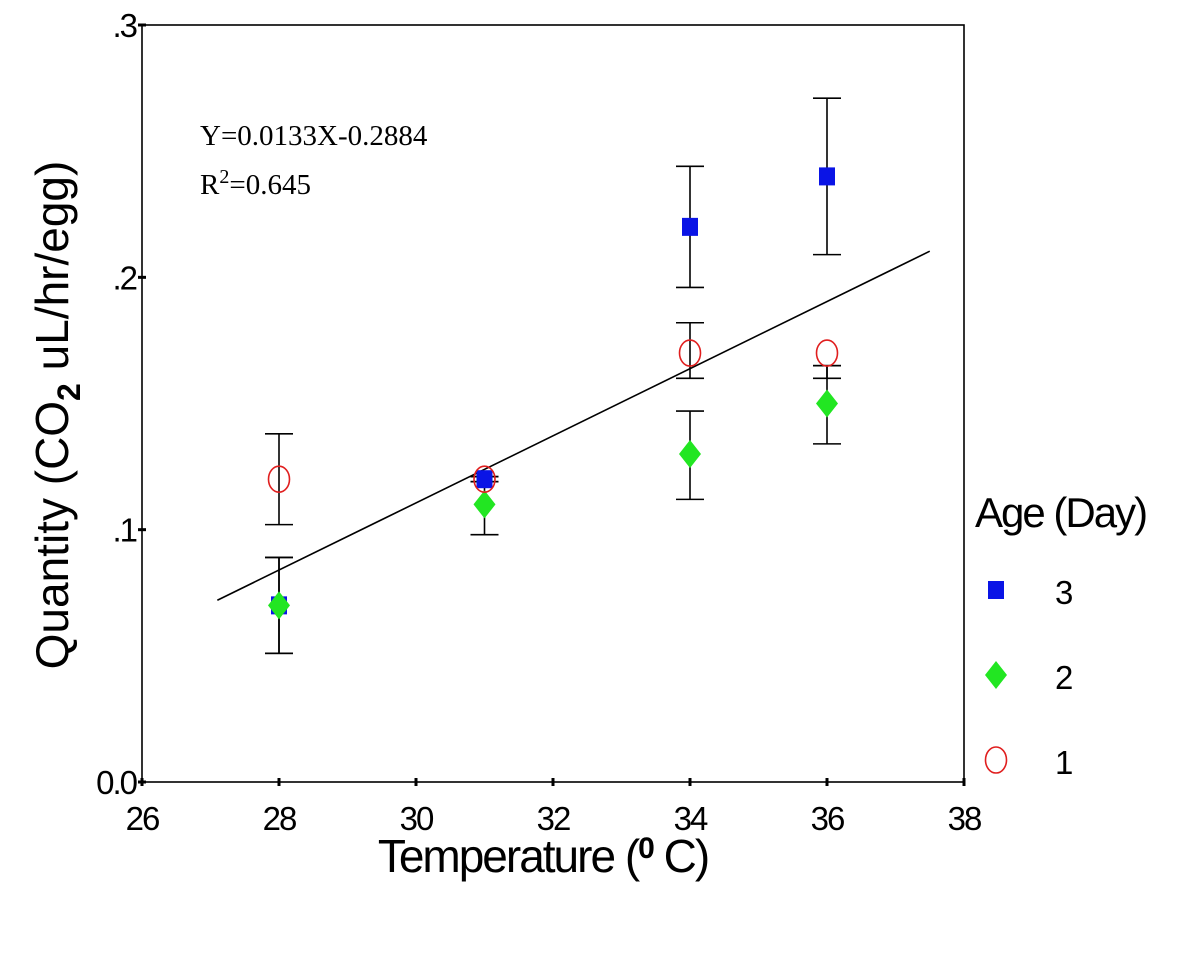  What do you see at coordinates (646, 848) in the screenshot?
I see `x-axis-title-super: 0` at bounding box center [646, 848].